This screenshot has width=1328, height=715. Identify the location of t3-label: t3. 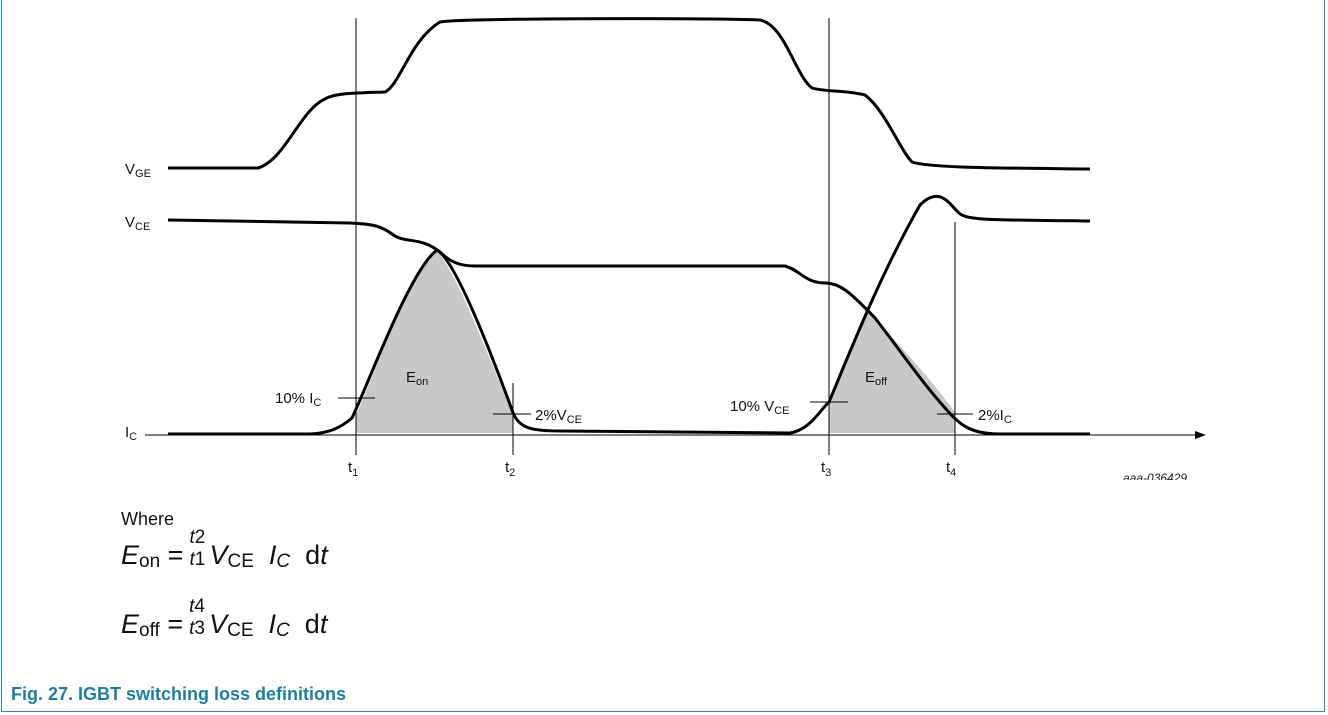
(826, 469).